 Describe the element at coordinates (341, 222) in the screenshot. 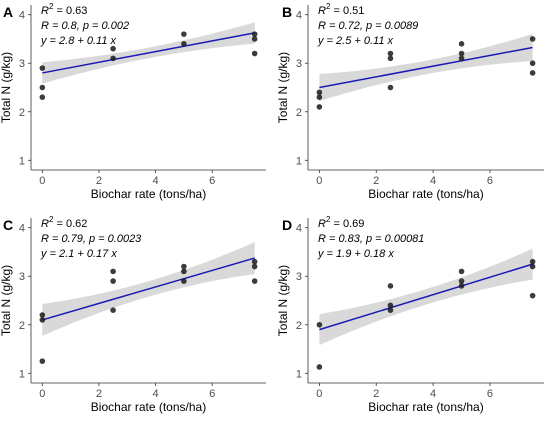

I see `r-squared-text: R2 = 0.69` at that location.